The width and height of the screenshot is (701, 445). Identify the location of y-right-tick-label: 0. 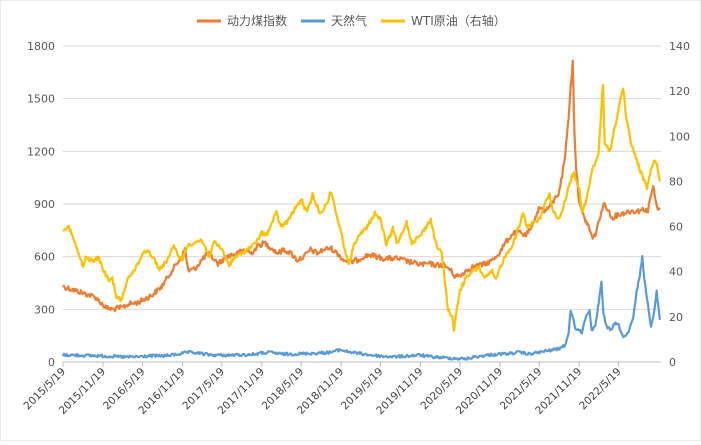
(672, 362).